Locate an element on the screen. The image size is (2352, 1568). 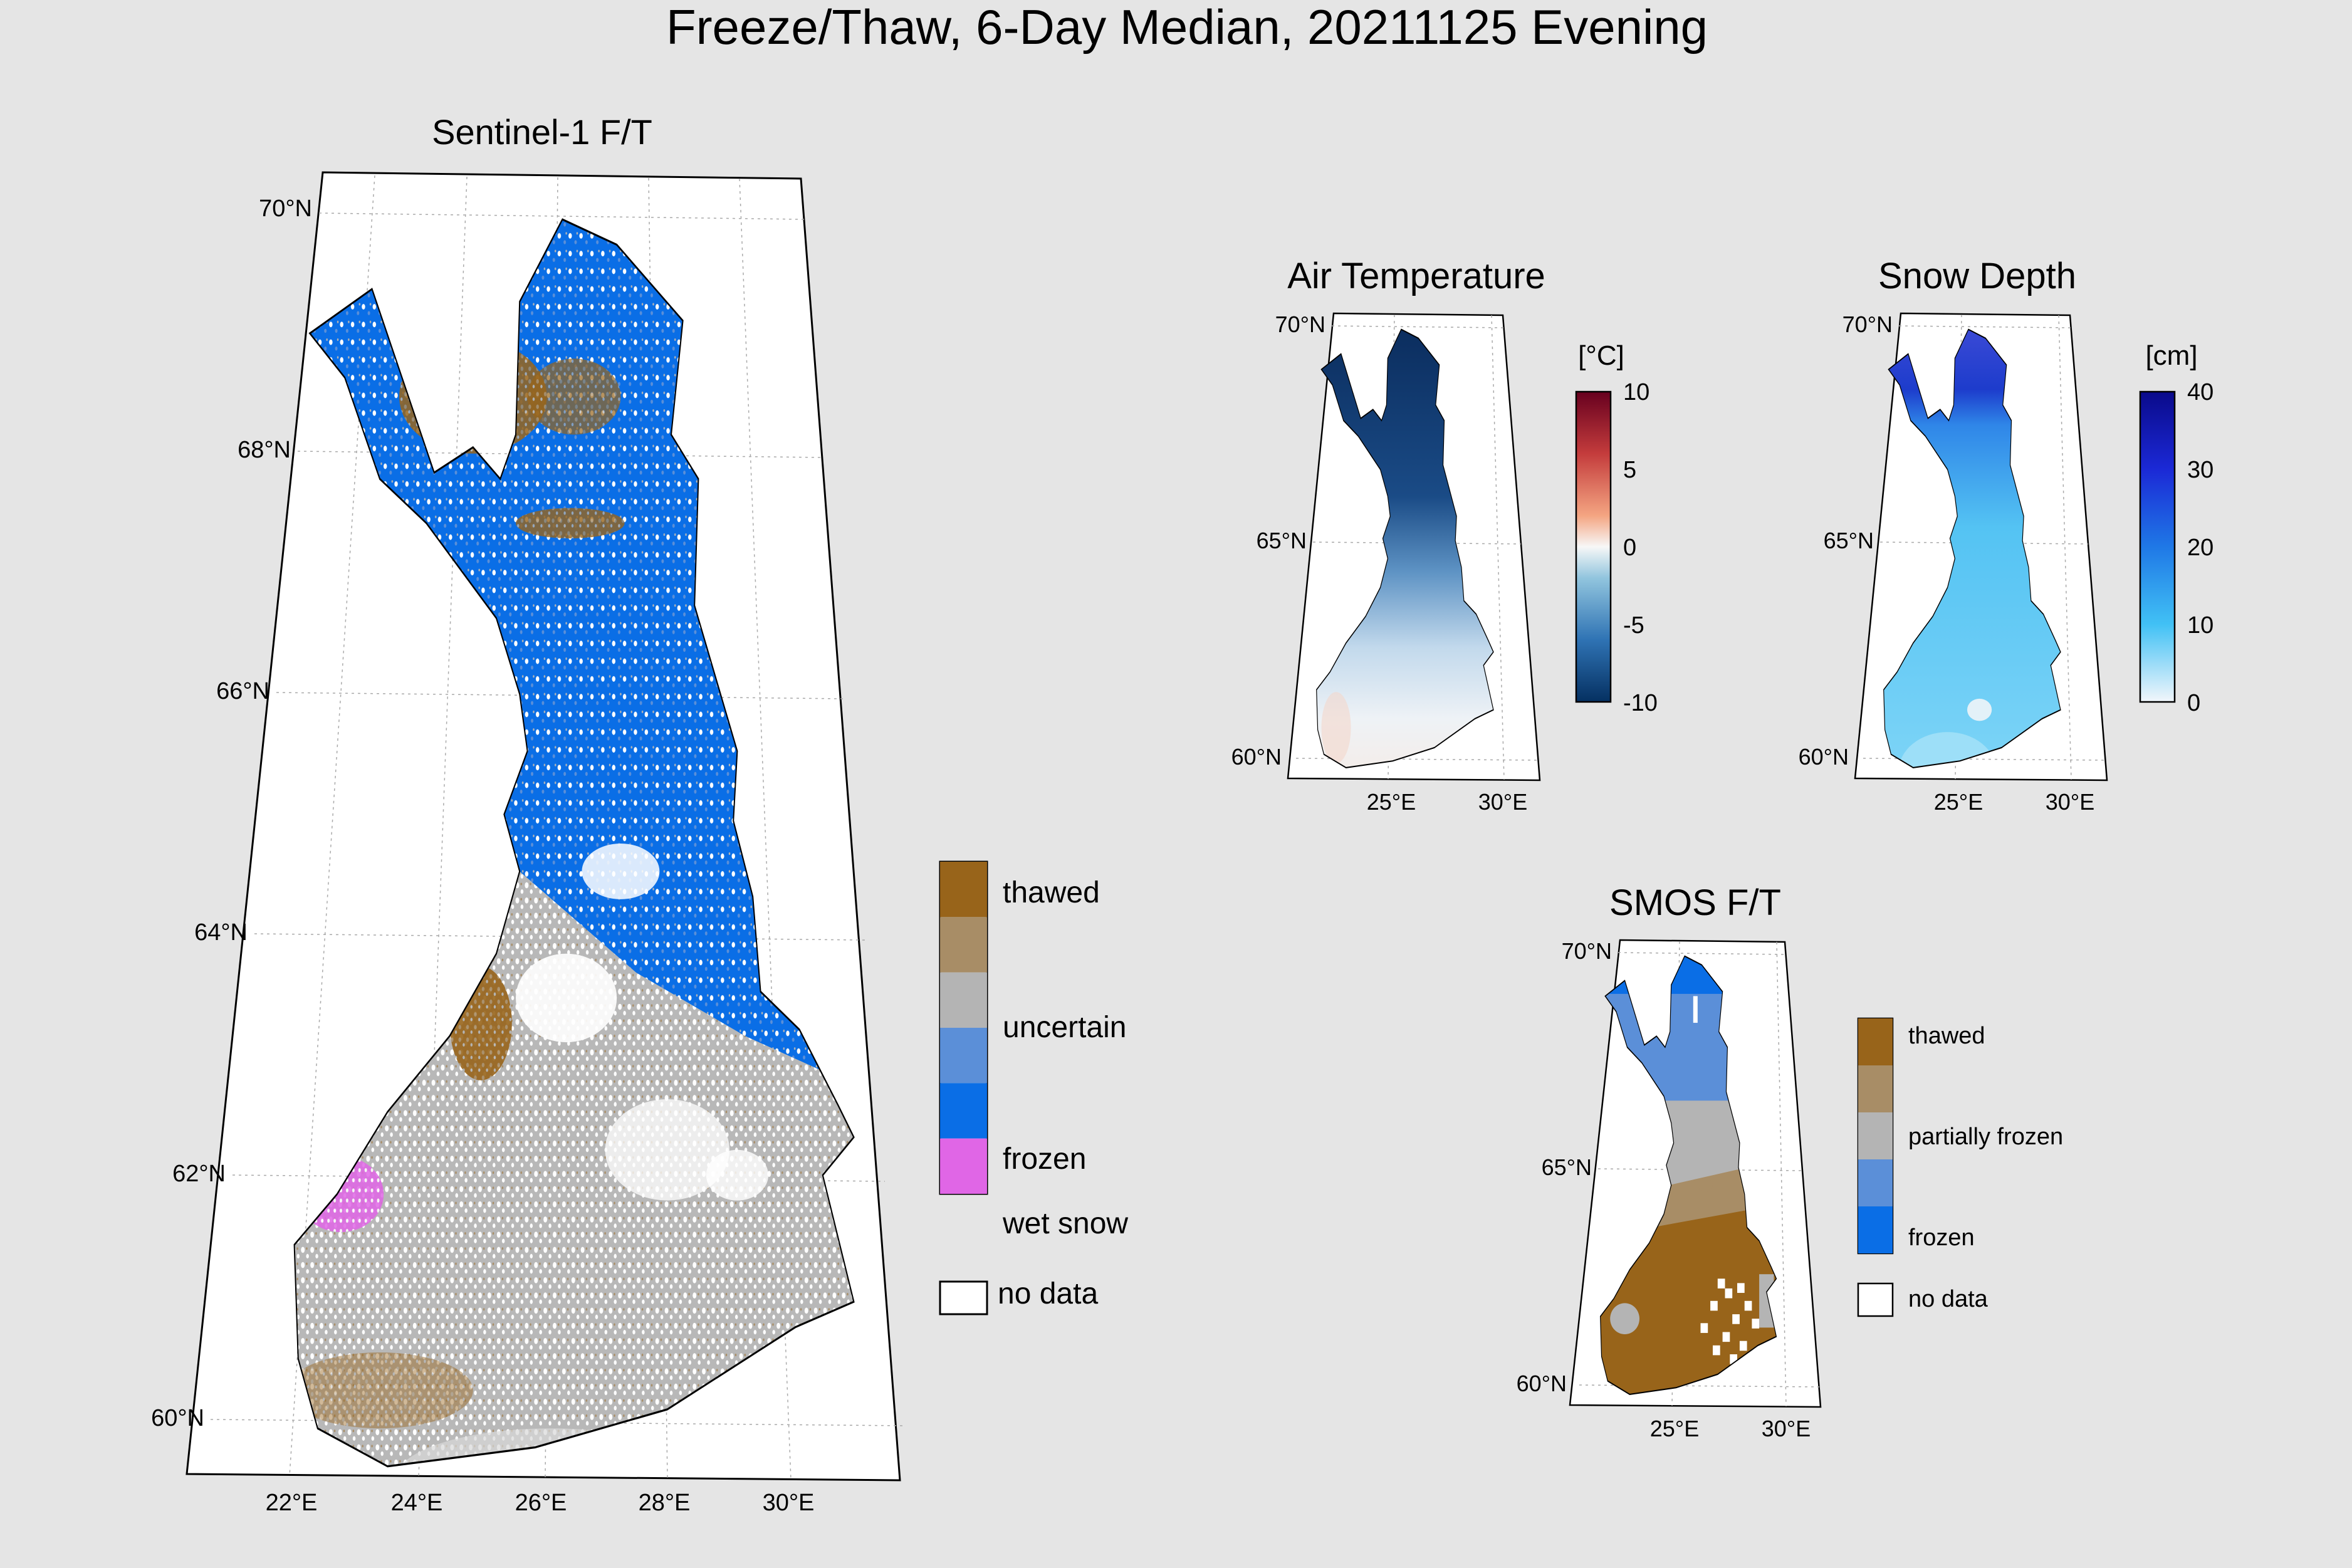
air-temperature-title: Air Temperature is located at coordinates (1416, 276).